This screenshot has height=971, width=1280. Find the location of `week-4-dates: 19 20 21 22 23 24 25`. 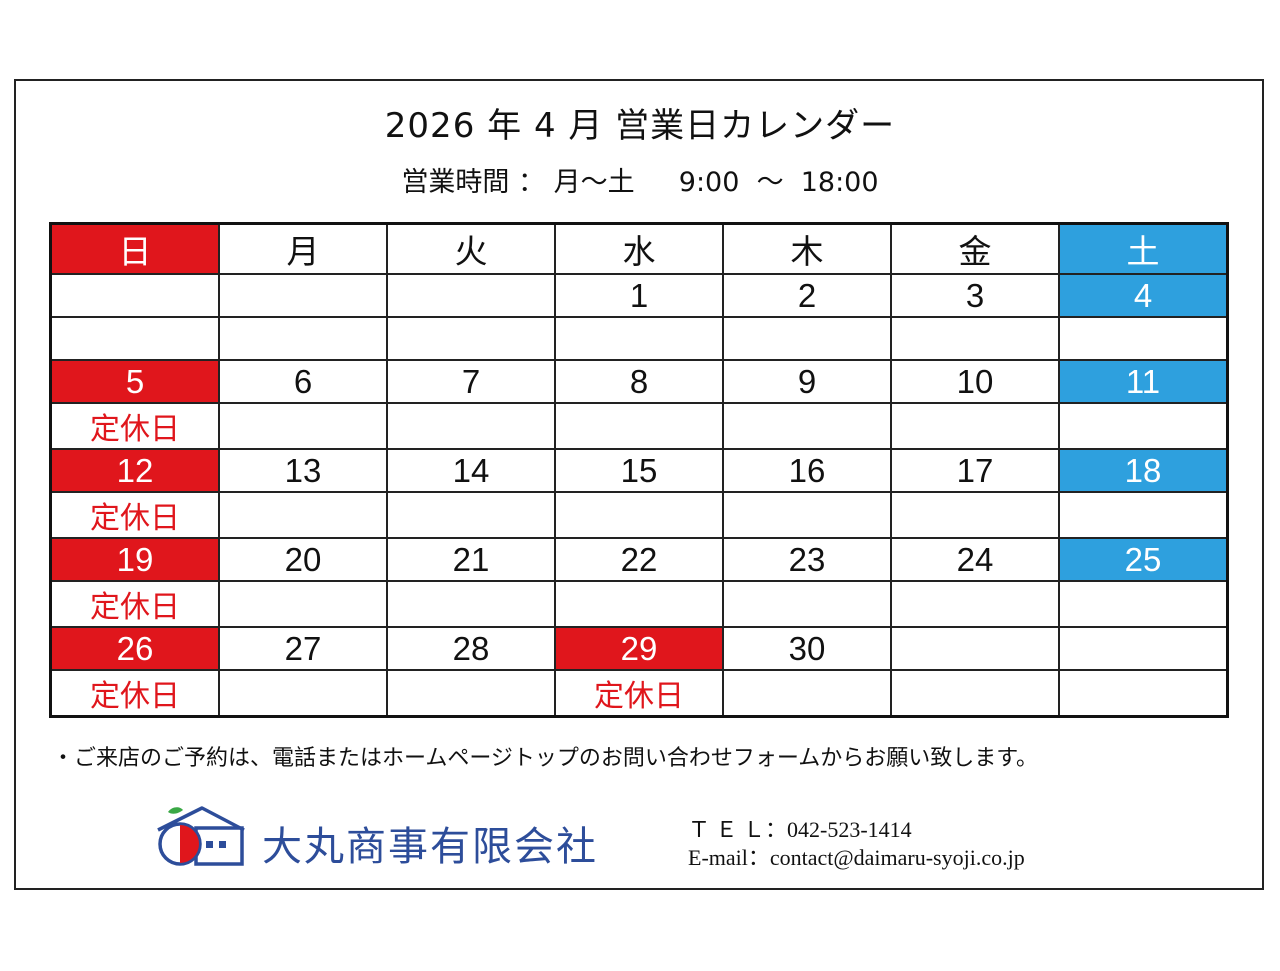

week-4-dates: 19 20 21 22 23 24 25 is located at coordinates (639, 559).